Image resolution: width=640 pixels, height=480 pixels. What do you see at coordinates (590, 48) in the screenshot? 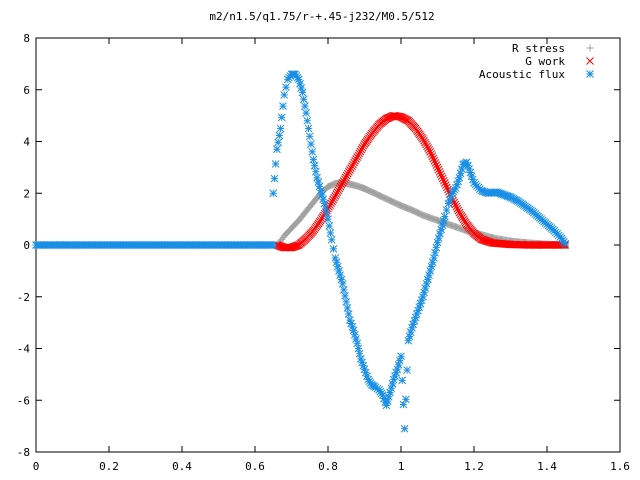
I see `legend-marker` at bounding box center [590, 48].